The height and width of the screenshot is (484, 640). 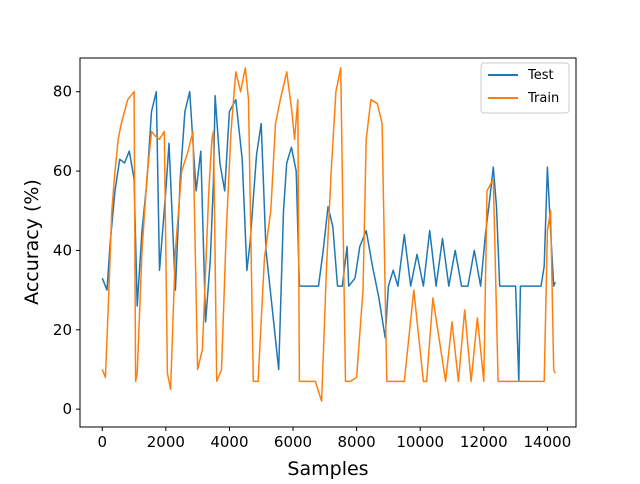 I want to click on x-tick-label: 0, so click(x=102, y=442).